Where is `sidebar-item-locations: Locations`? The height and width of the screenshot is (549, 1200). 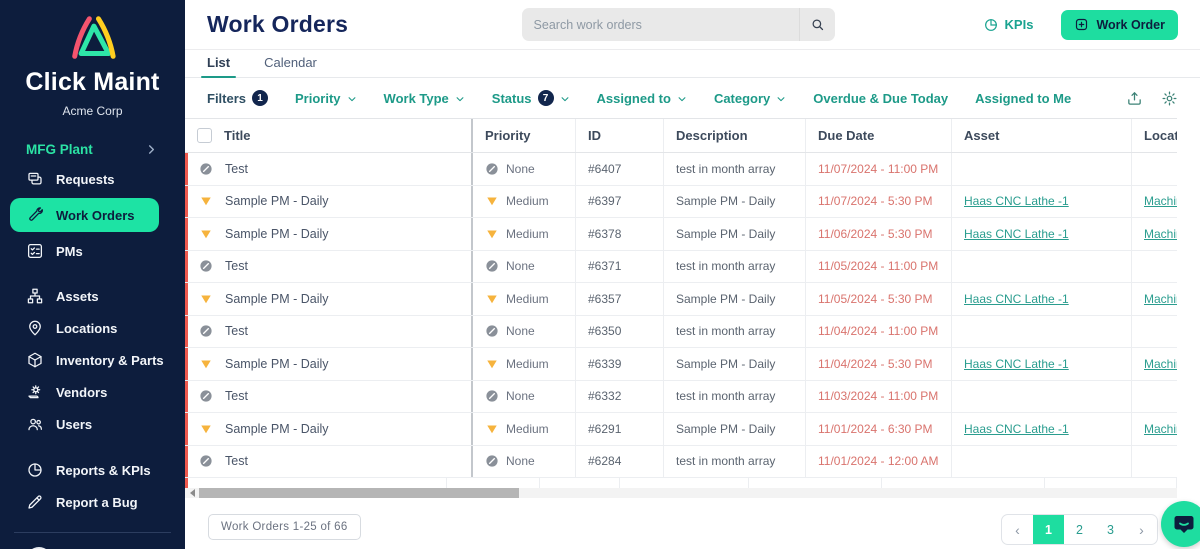
sidebar-item-locations: Locations is located at coordinates (92, 328).